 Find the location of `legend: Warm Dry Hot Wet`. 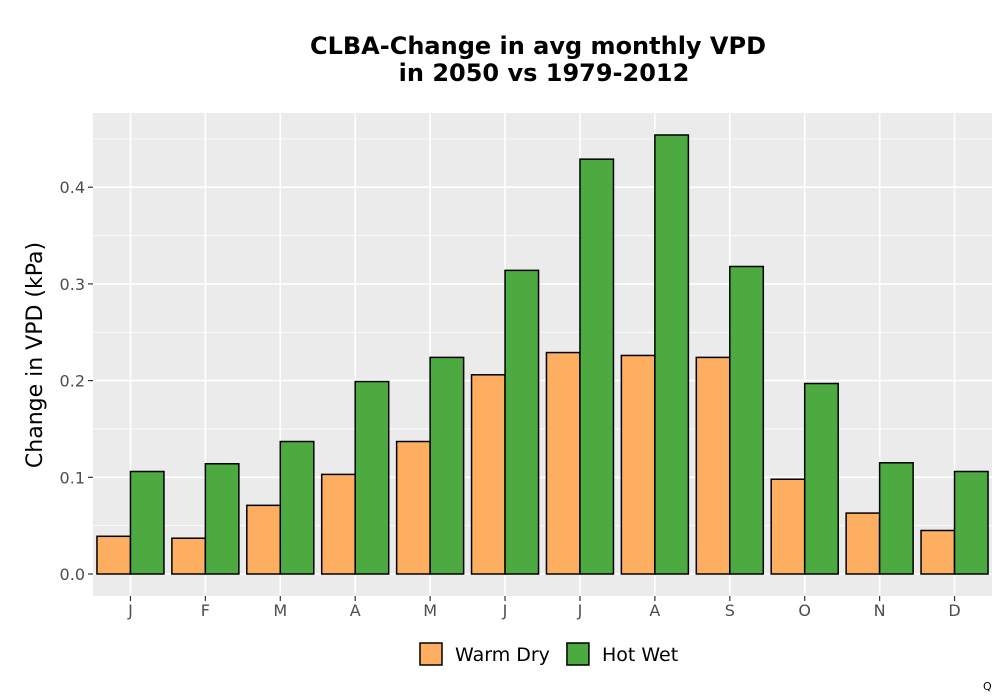

legend: Warm Dry Hot Wet is located at coordinates (548, 654).